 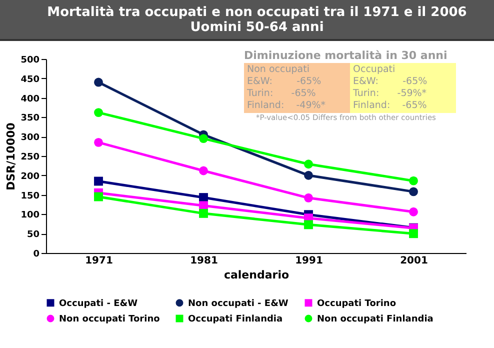 I want to click on x-tick-label: 1991, so click(x=309, y=261).